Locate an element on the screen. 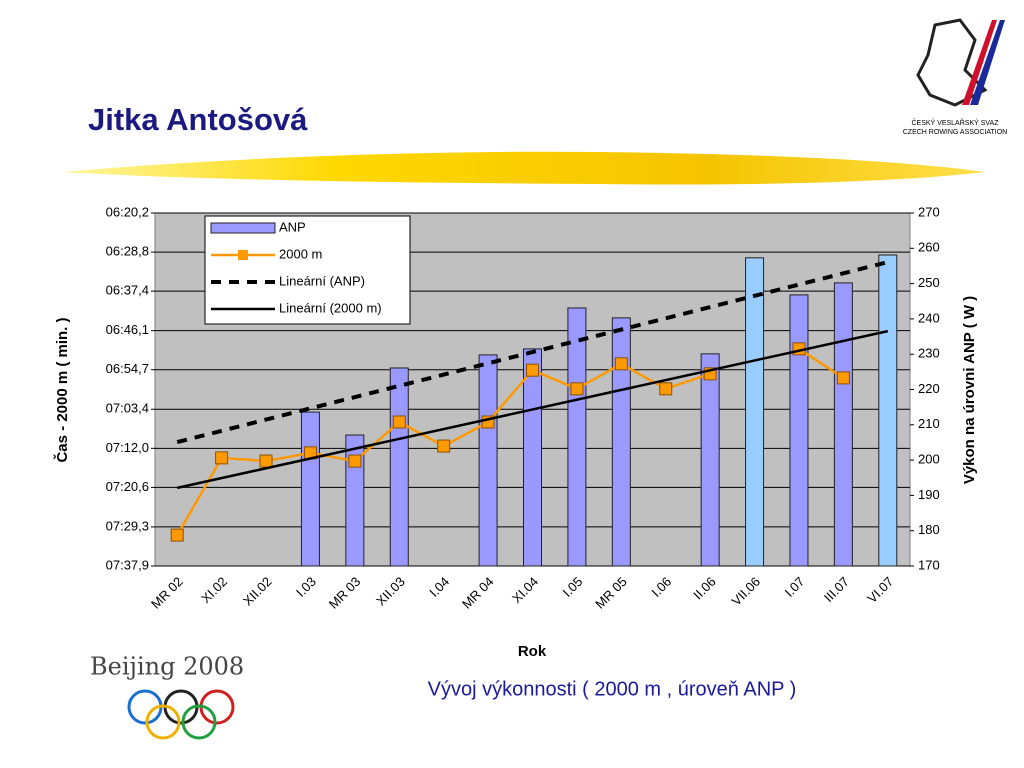 The image size is (1024, 768). x-tick-label: VI.07 is located at coordinates (880, 590).